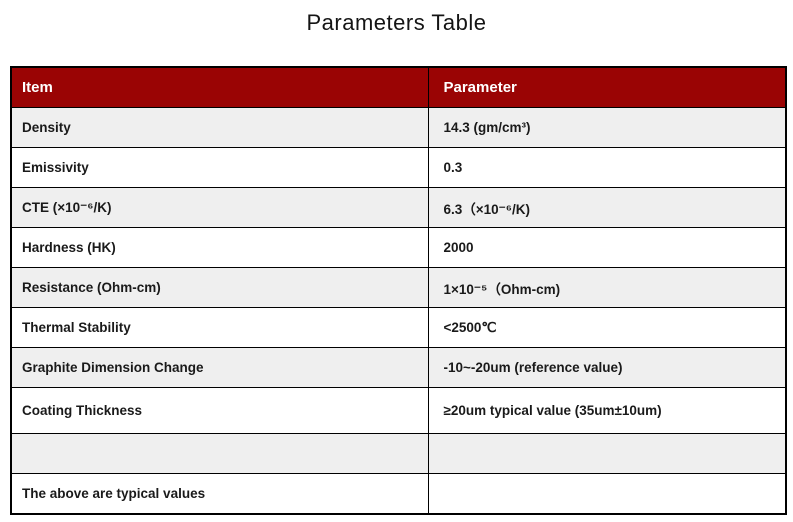 This screenshot has width=793, height=522. I want to click on parameter-cell: -10~-20um (reference value), so click(607, 367).